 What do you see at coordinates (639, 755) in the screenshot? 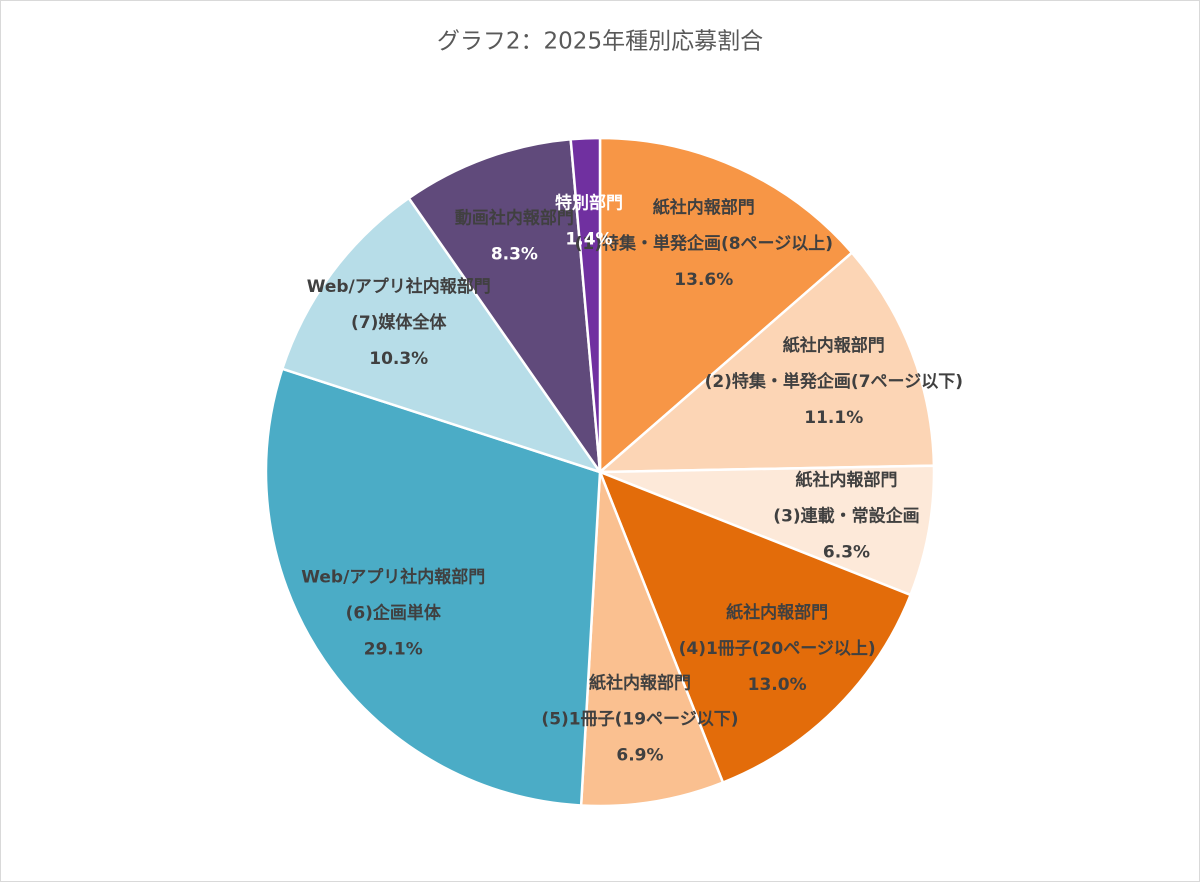
I see `data-label: 6.9%` at bounding box center [639, 755].